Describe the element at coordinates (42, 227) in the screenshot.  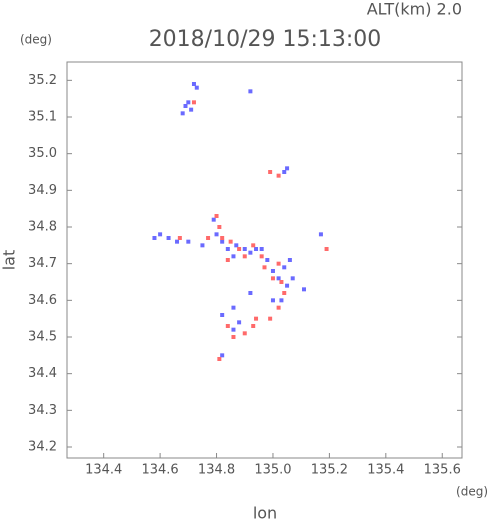
I see `y-tick-label: 34.8` at that location.